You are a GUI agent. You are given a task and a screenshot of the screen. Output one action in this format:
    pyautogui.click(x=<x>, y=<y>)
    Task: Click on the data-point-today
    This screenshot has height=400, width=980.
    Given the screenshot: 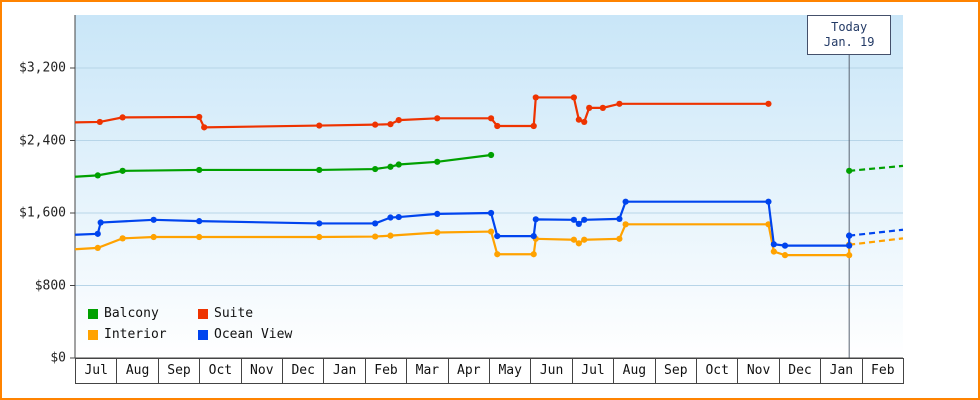 What is the action you would take?
    pyautogui.click(x=849, y=170)
    